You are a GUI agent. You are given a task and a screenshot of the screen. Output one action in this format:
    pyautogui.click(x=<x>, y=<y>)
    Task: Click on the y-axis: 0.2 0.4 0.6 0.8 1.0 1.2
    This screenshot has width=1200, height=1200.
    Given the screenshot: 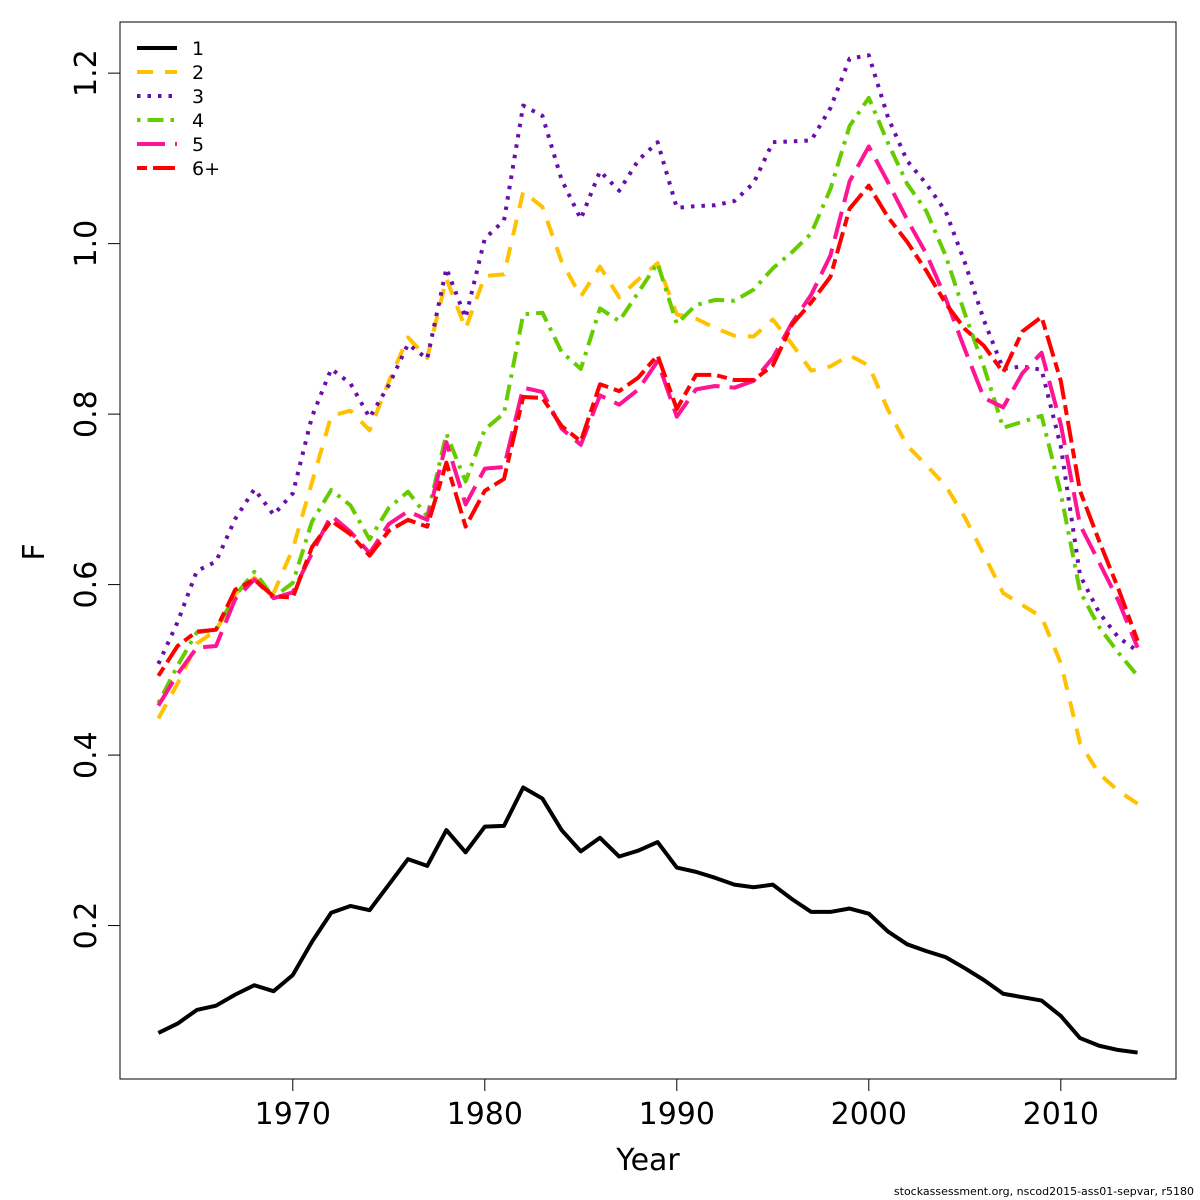 What is the action you would take?
    pyautogui.click(x=95, y=499)
    